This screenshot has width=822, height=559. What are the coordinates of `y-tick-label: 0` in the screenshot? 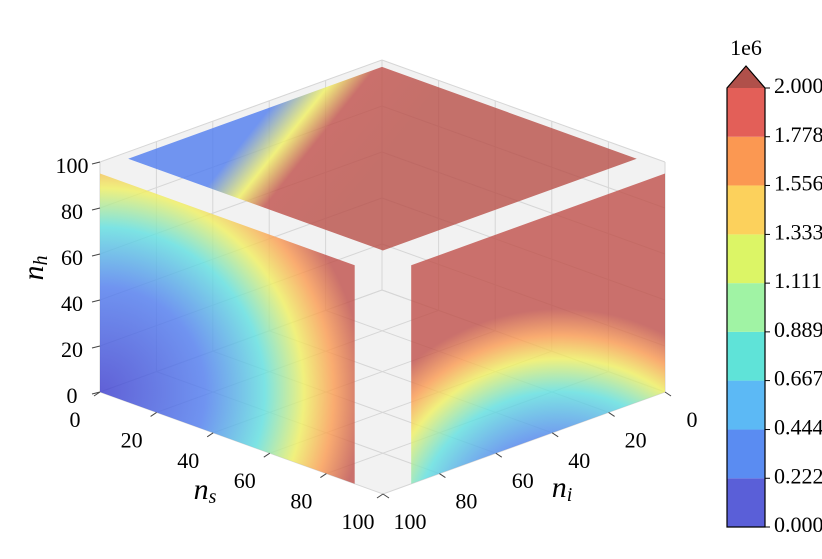 It's located at (692, 419).